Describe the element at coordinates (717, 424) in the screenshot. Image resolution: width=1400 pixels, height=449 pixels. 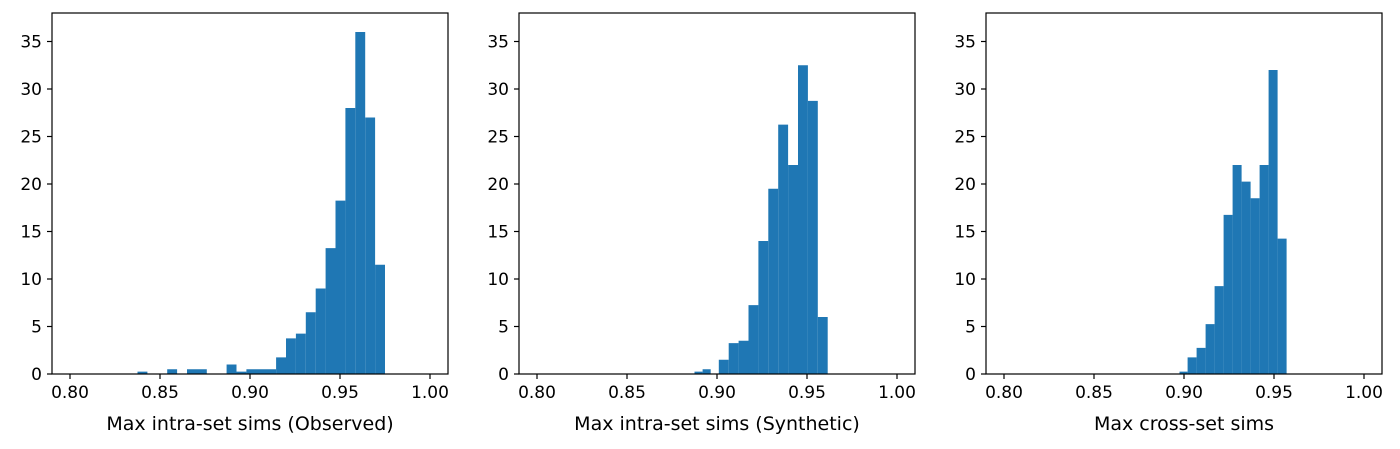
I see `x-axis-label: Max intra-set sims (Synthetic)` at that location.